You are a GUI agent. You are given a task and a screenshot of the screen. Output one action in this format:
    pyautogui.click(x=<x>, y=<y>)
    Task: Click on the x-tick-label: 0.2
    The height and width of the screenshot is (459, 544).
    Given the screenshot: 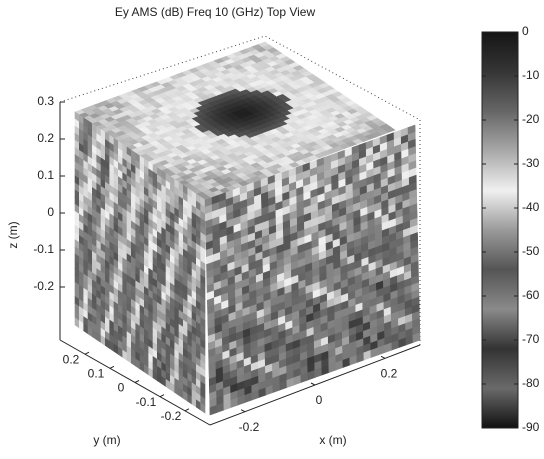 What is the action you would take?
    pyautogui.click(x=389, y=374)
    